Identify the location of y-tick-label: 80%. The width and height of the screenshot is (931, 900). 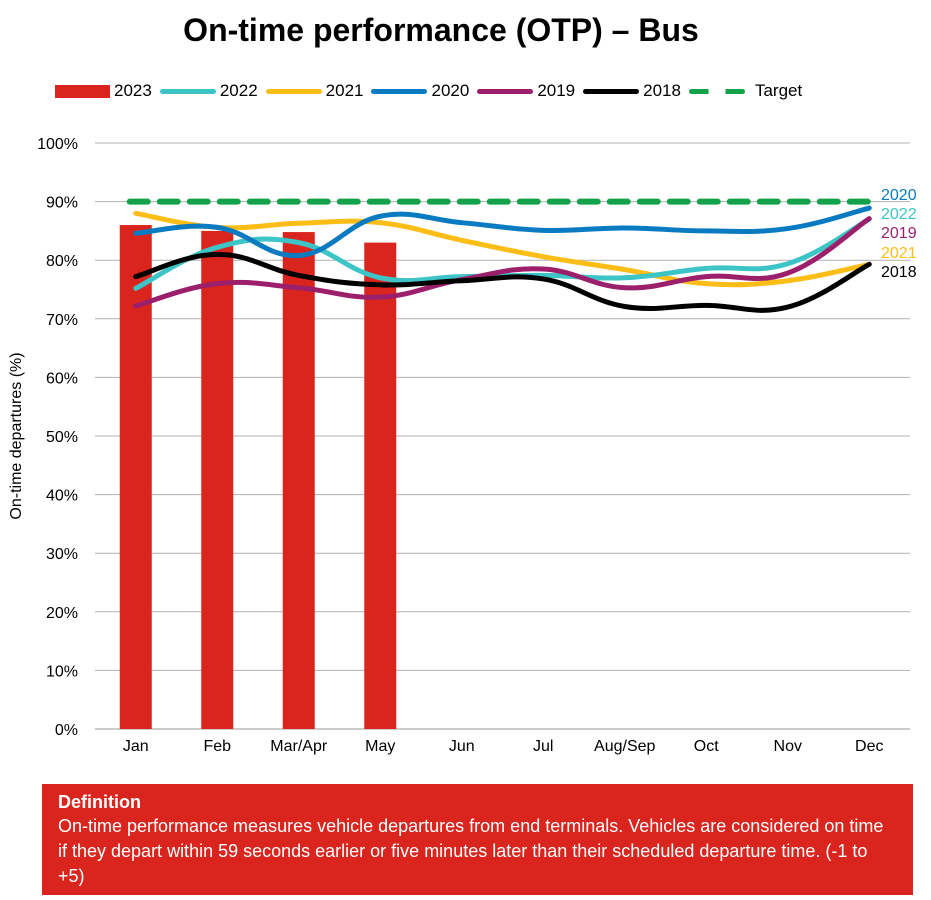
(62, 261).